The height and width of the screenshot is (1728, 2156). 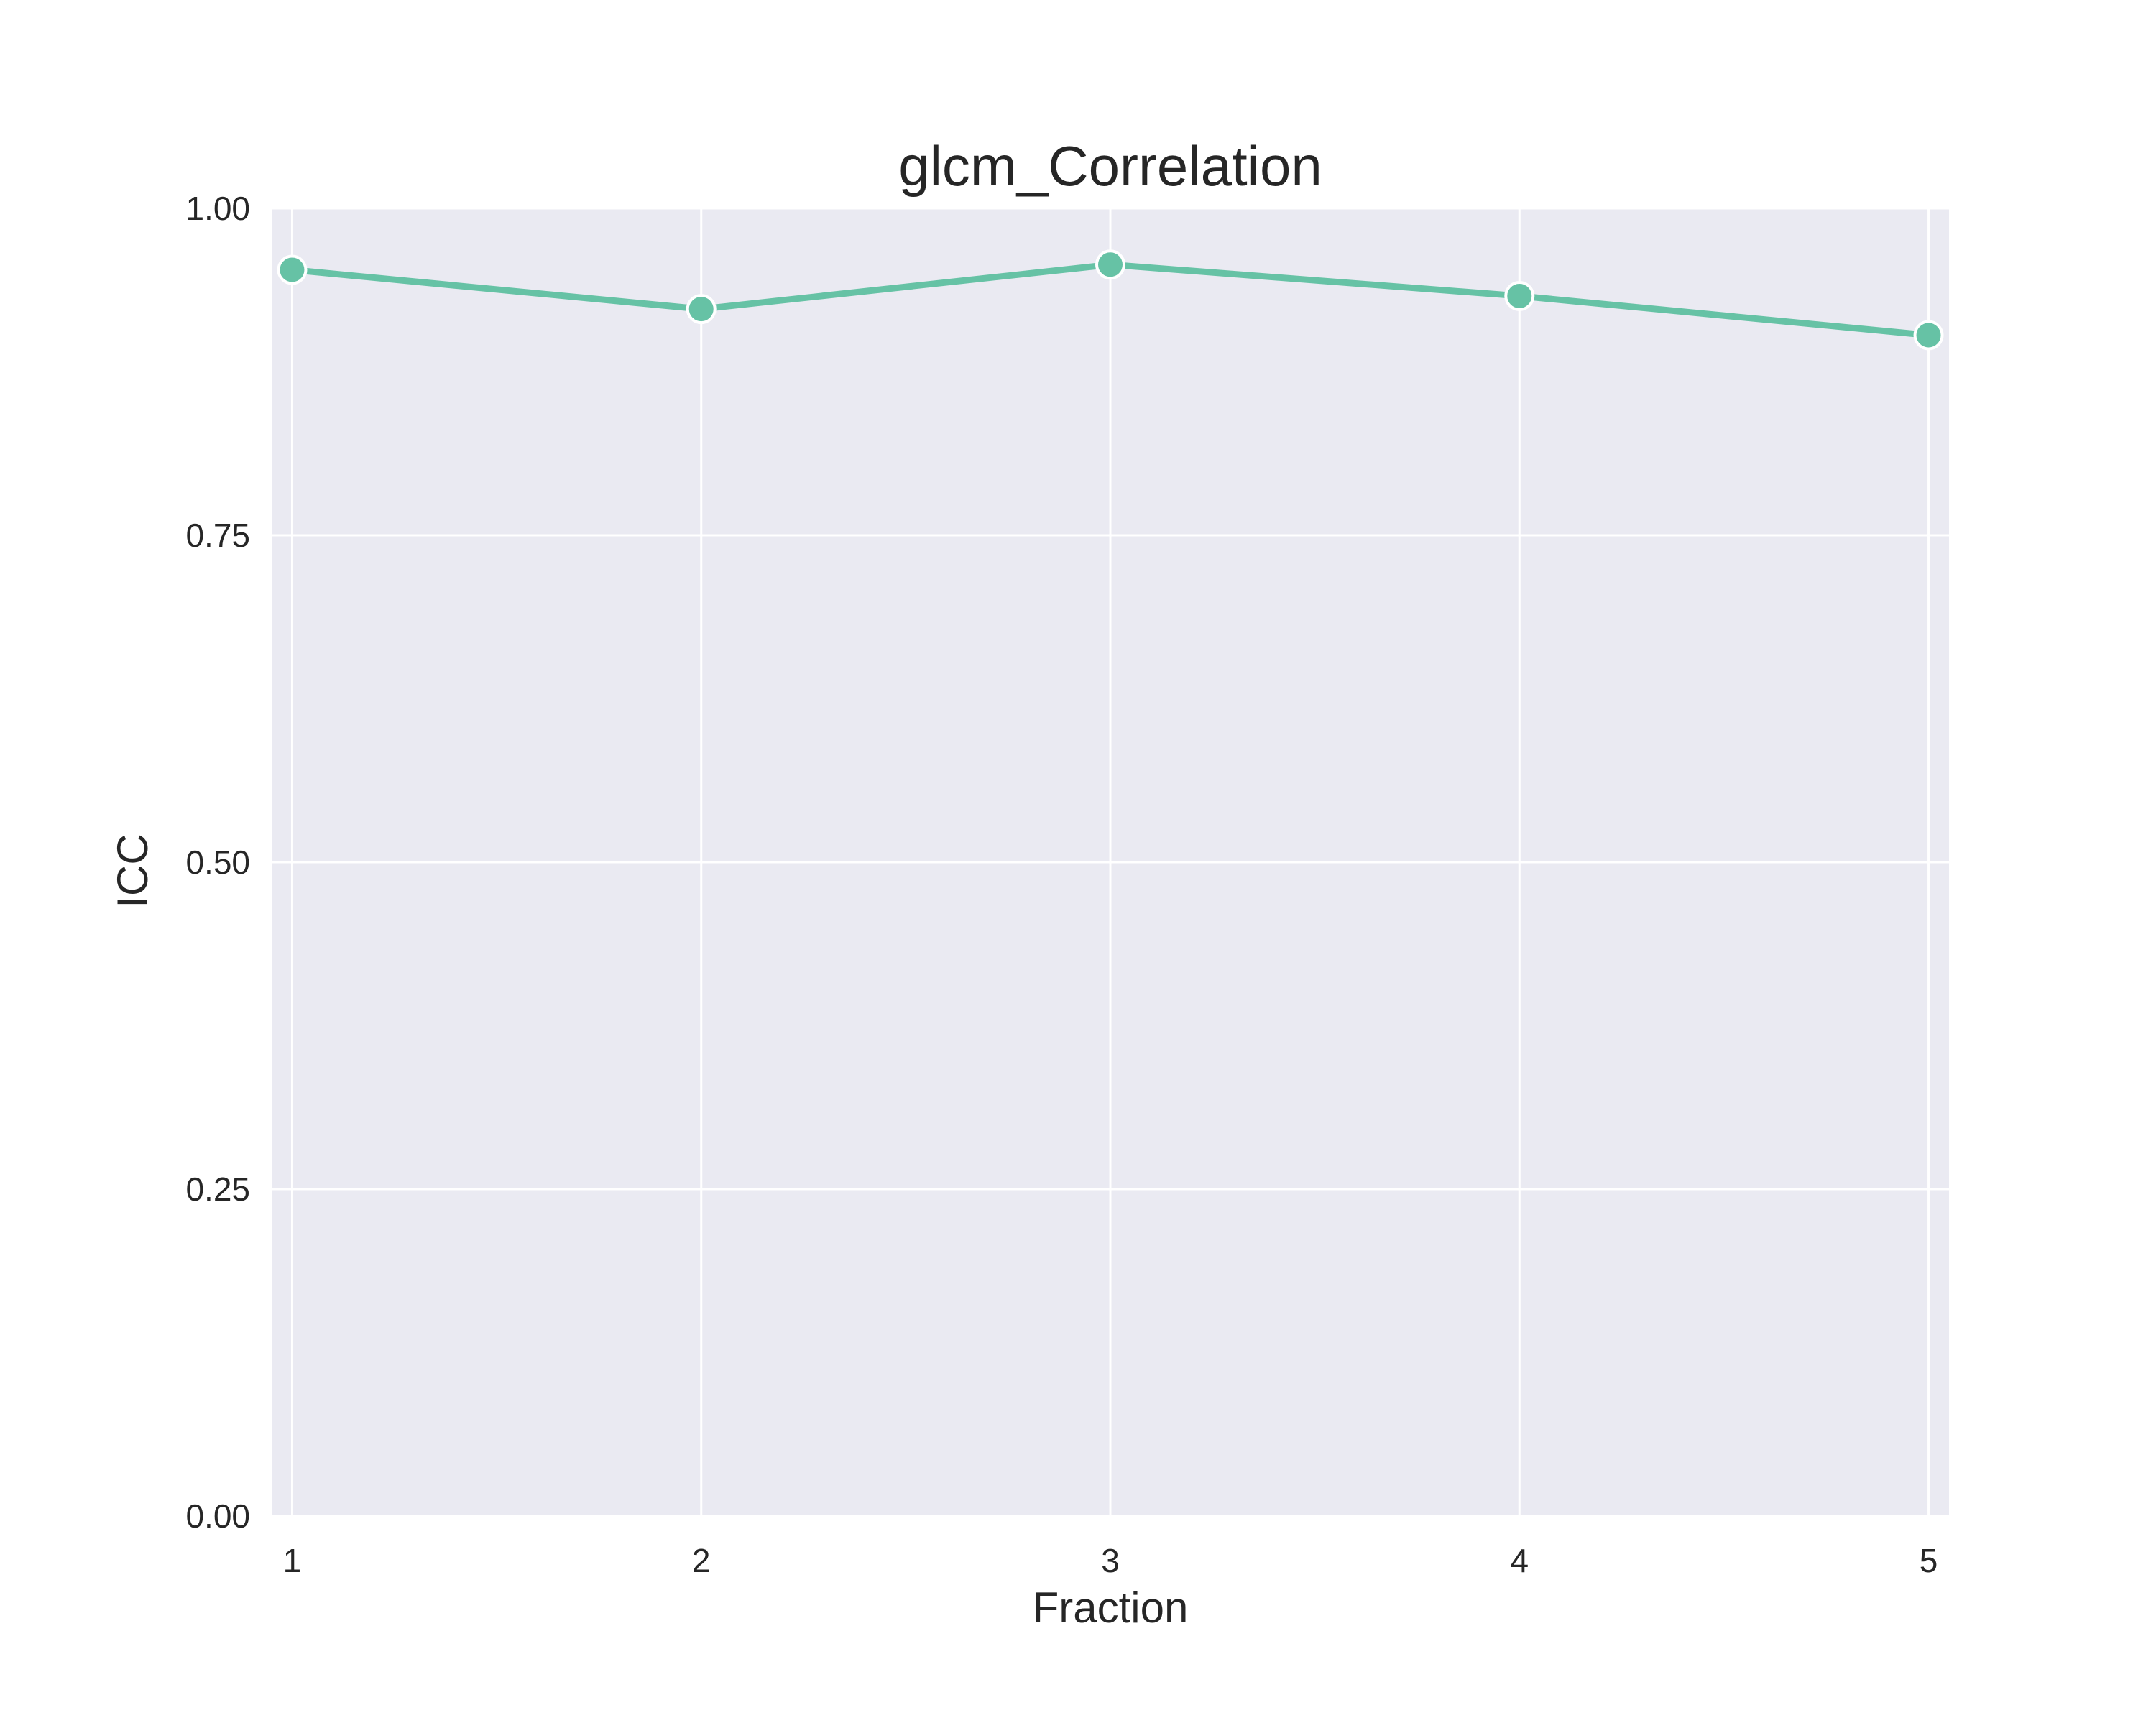 I want to click on y-tick-label: 0.50, so click(x=218, y=863).